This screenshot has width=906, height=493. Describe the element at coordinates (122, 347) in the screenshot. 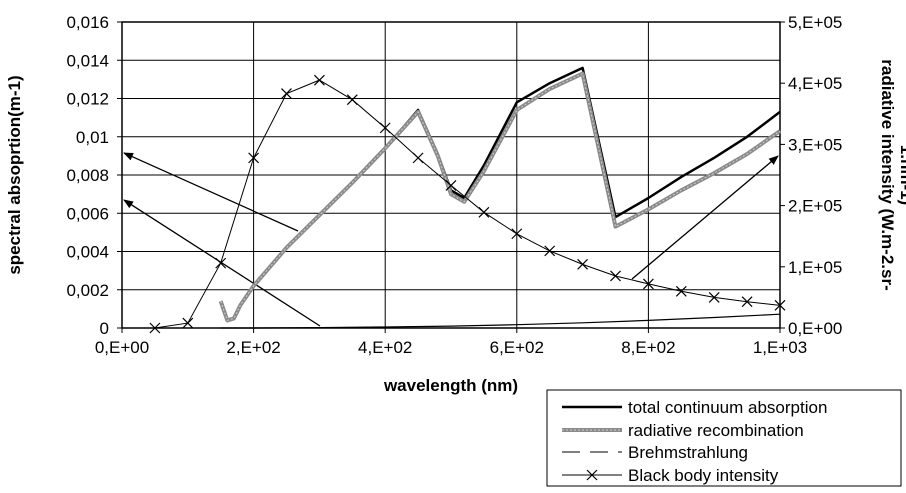

I see `x-tick-label: 0,E+00` at that location.